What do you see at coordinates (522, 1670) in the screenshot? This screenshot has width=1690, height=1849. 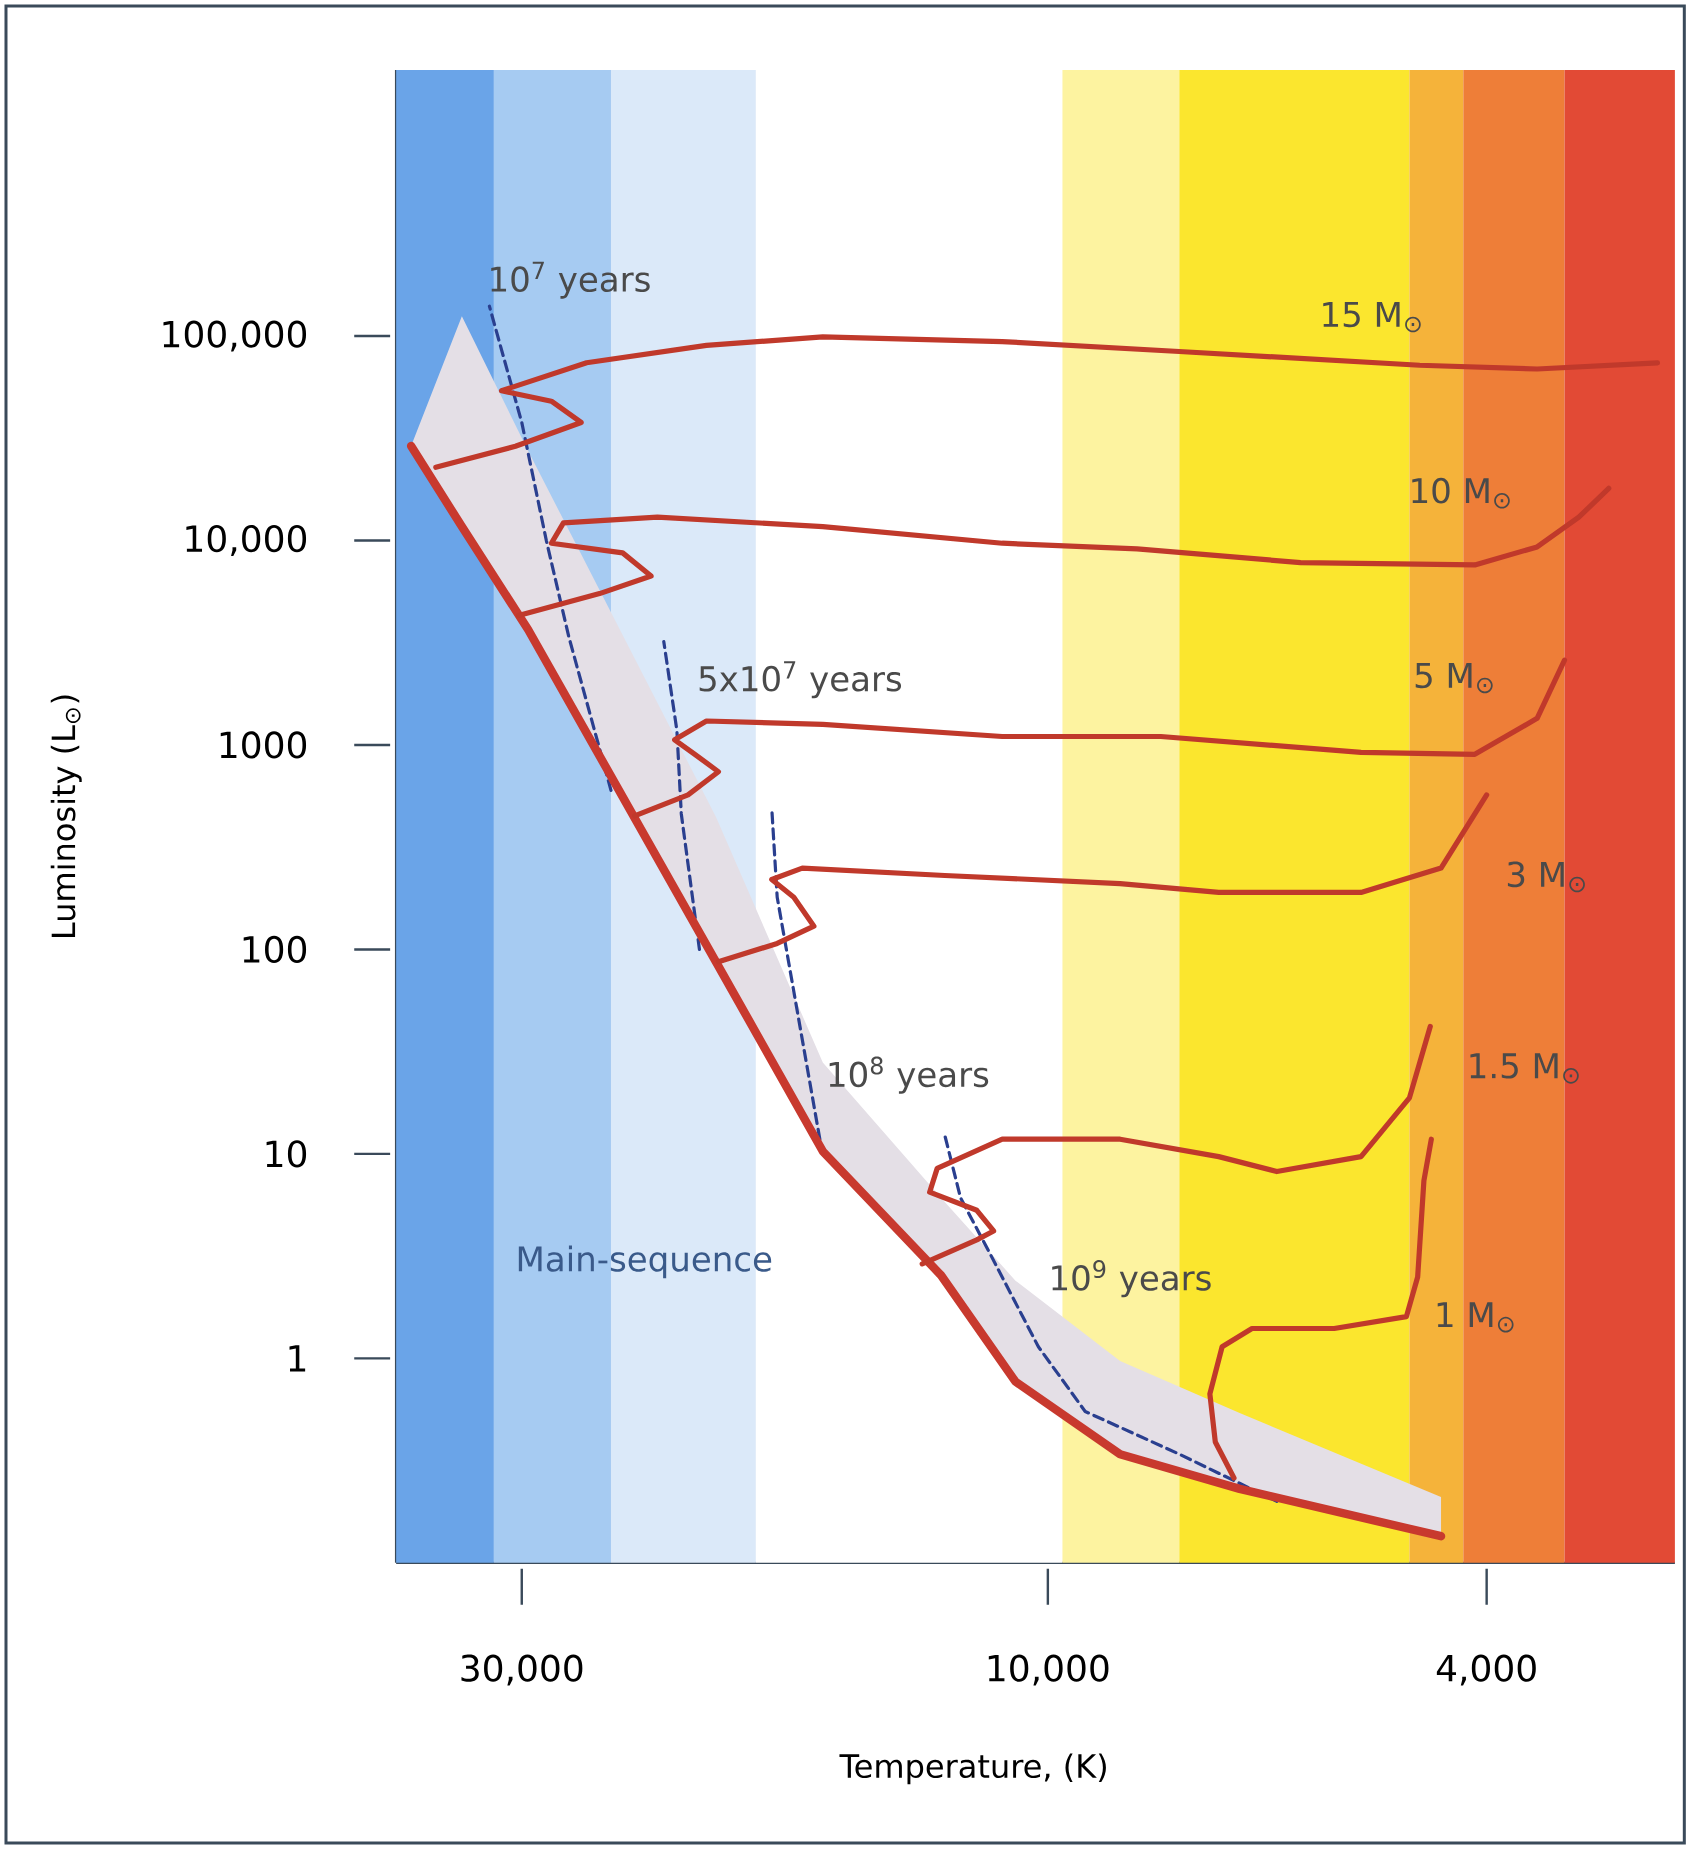 I see `x-tick-label: 30,000` at bounding box center [522, 1670].